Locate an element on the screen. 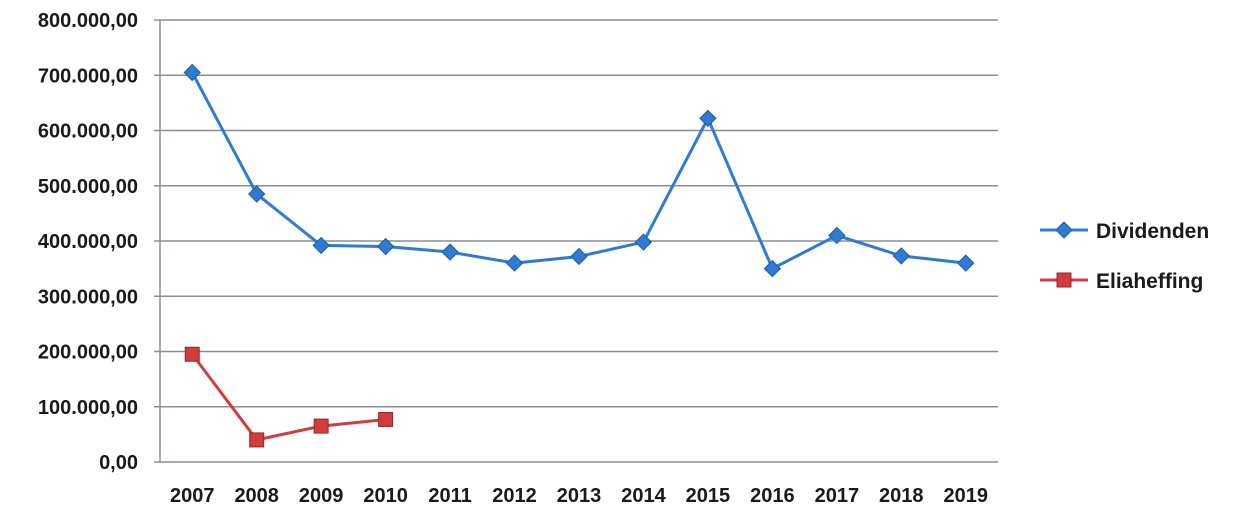 The width and height of the screenshot is (1236, 513). legend-item-dividenden: Dividenden is located at coordinates (1124, 231).